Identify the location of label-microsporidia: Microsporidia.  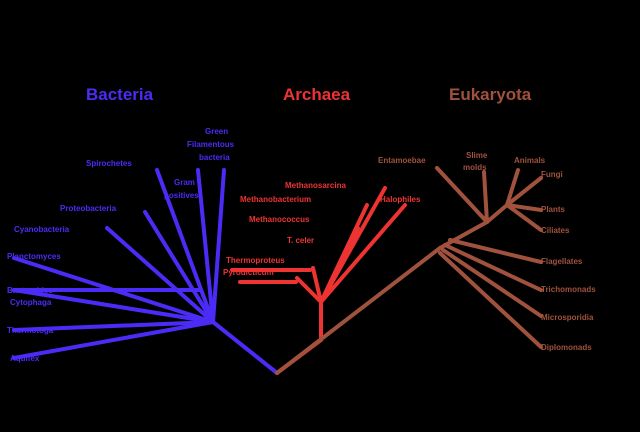
(567, 317).